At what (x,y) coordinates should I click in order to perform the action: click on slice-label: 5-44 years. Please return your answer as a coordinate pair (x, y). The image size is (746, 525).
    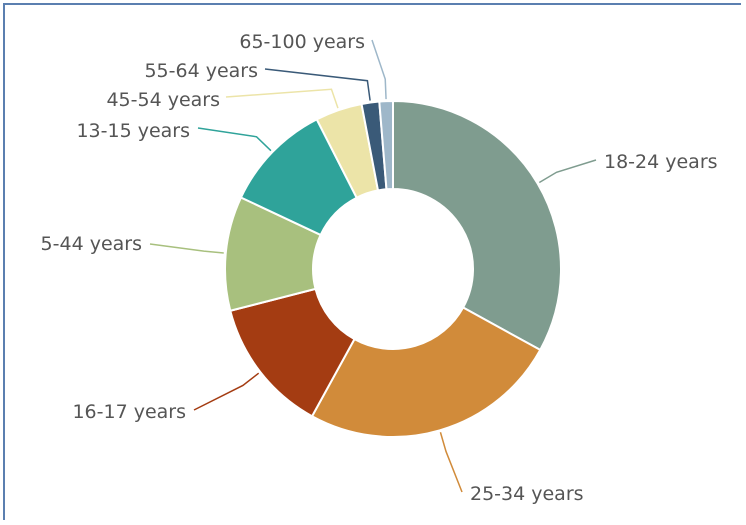
    Looking at the image, I should click on (91, 244).